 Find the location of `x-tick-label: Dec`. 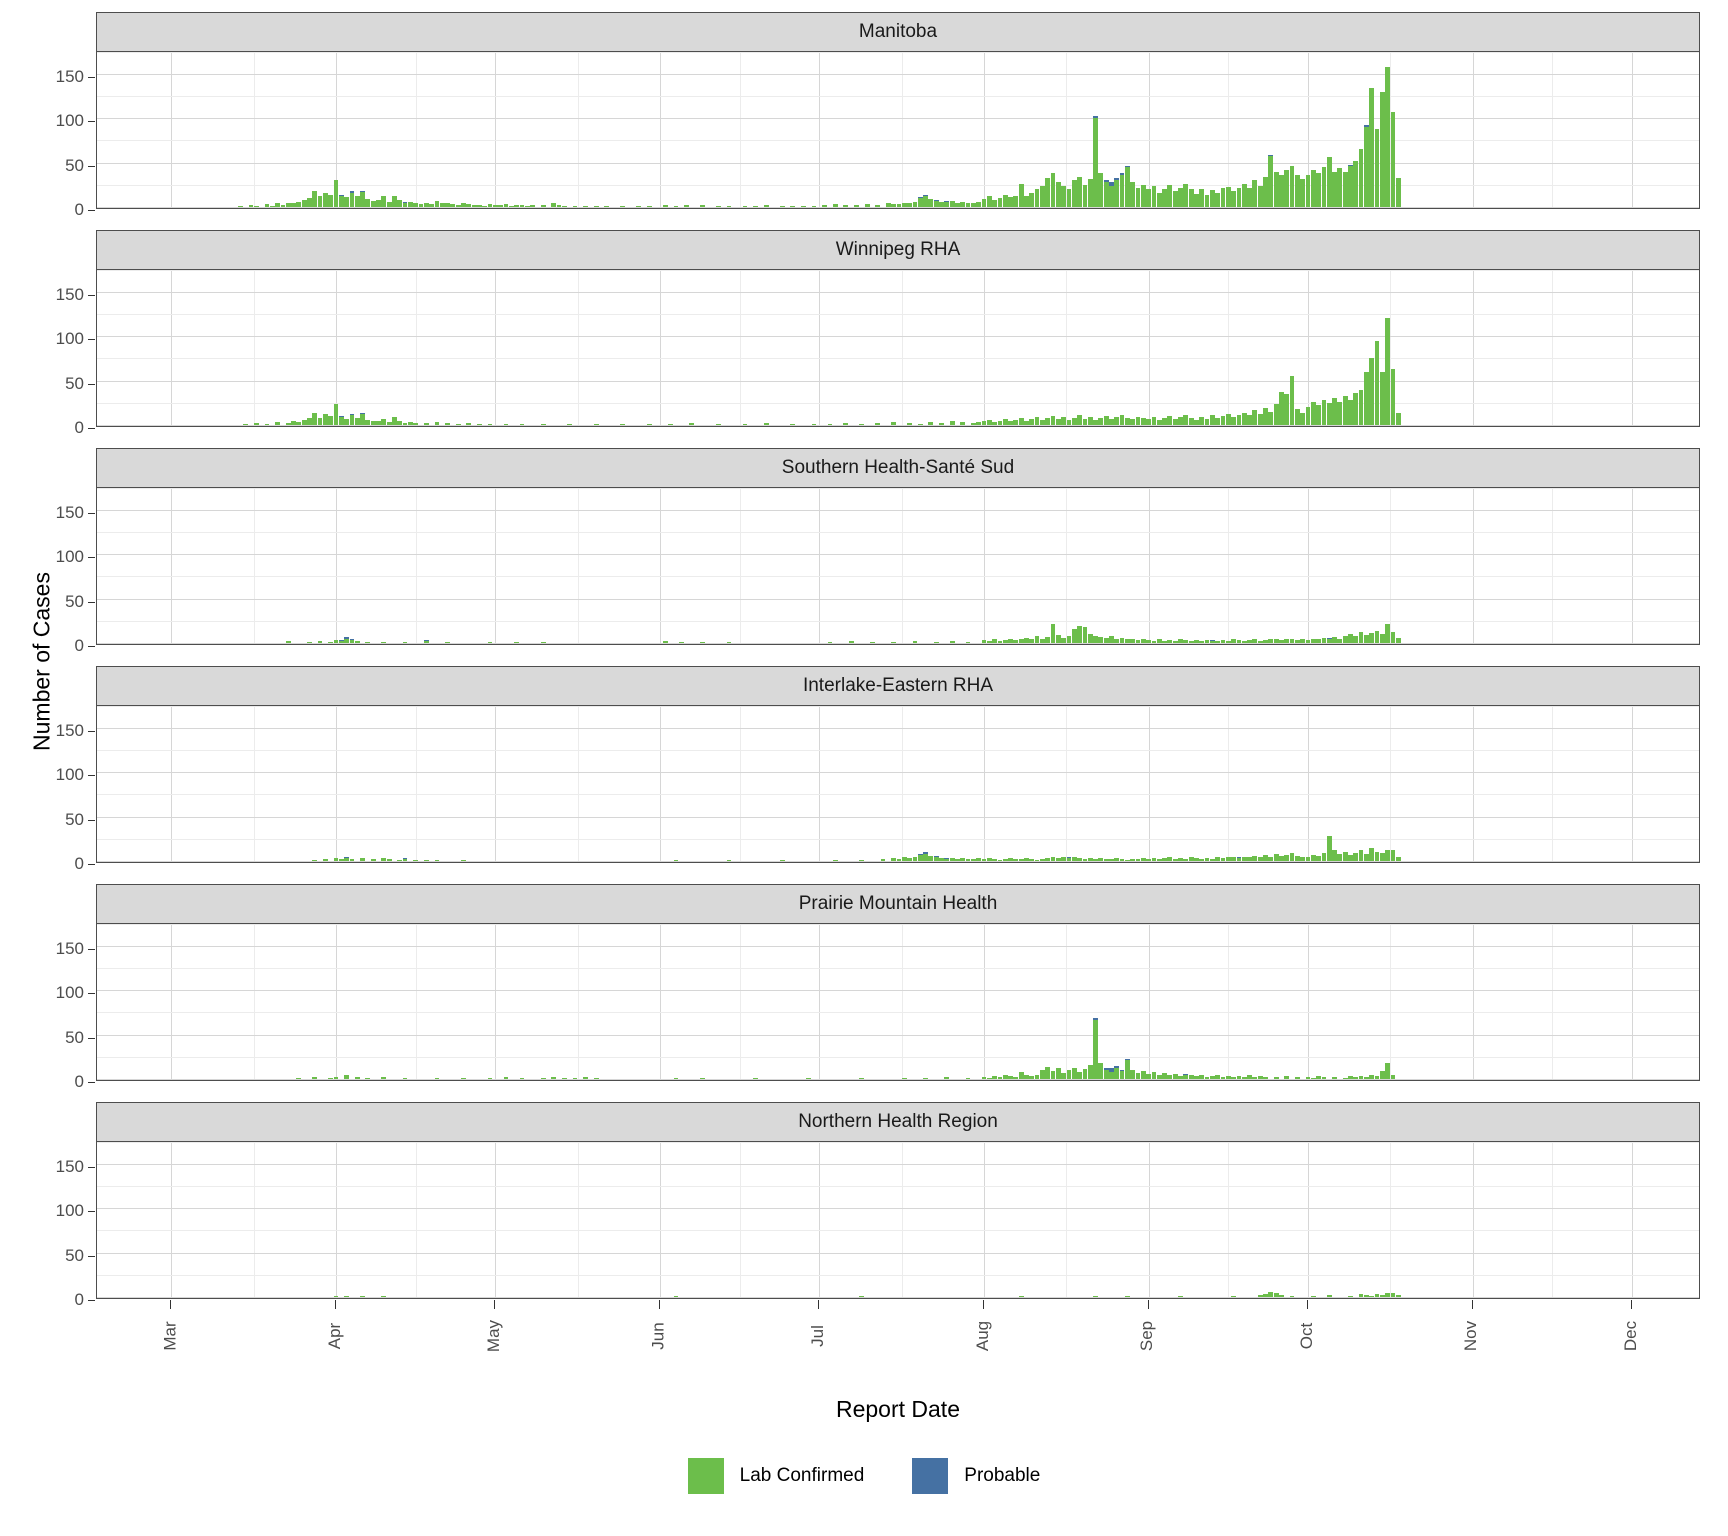

x-tick-label: Dec is located at coordinates (1630, 1336).